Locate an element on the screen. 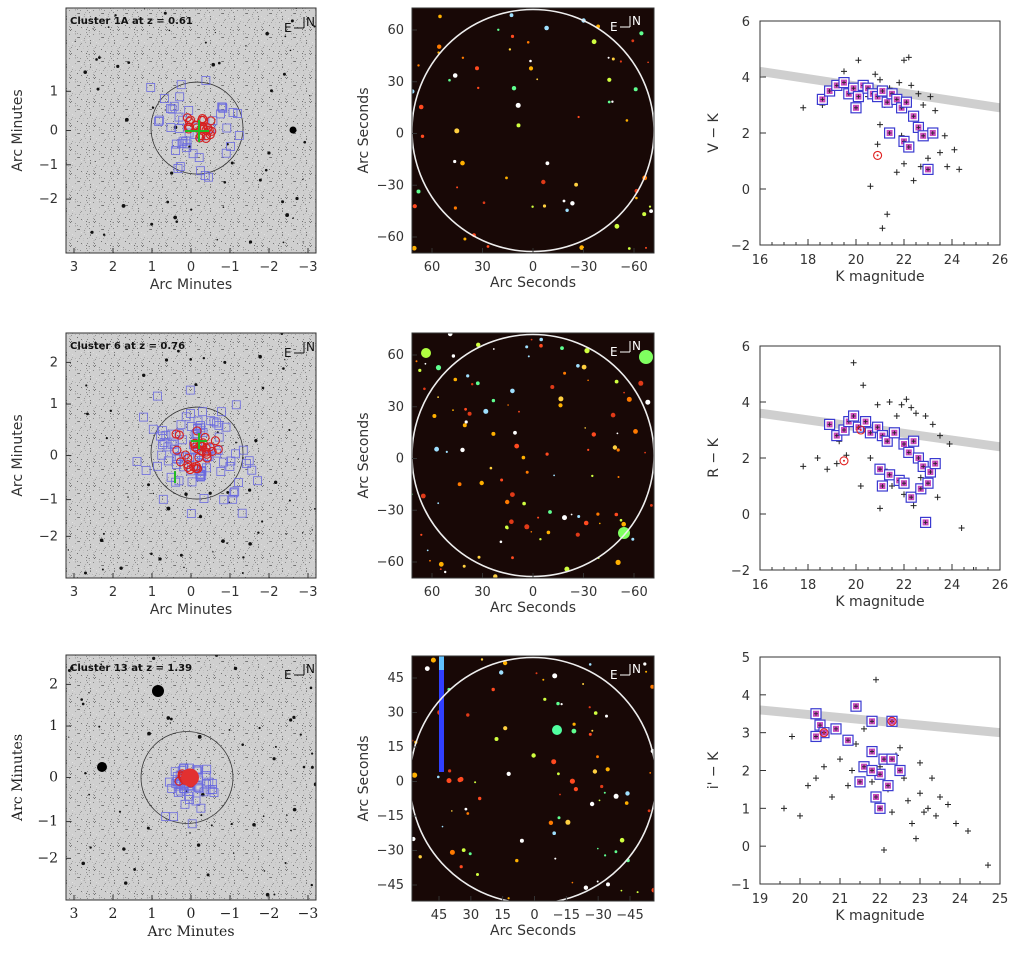 The image size is (1030, 954). y-tick-label: 2 is located at coordinates (746, 459).